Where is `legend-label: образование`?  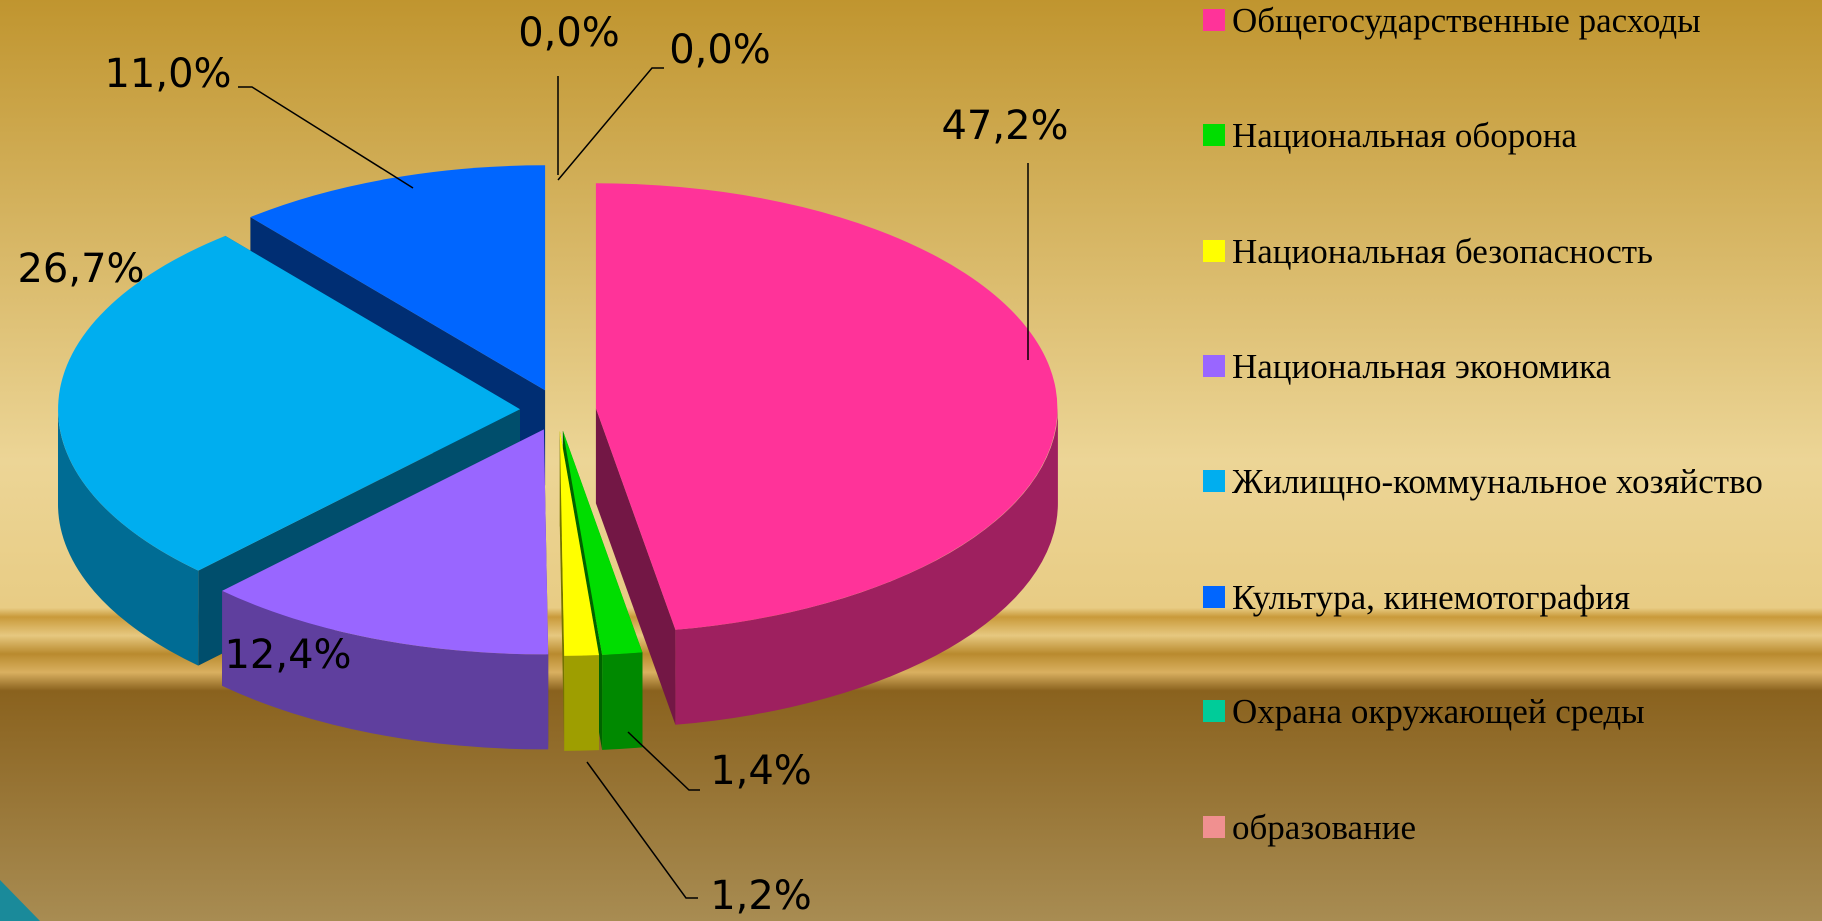
legend-label: образование is located at coordinates (1324, 827).